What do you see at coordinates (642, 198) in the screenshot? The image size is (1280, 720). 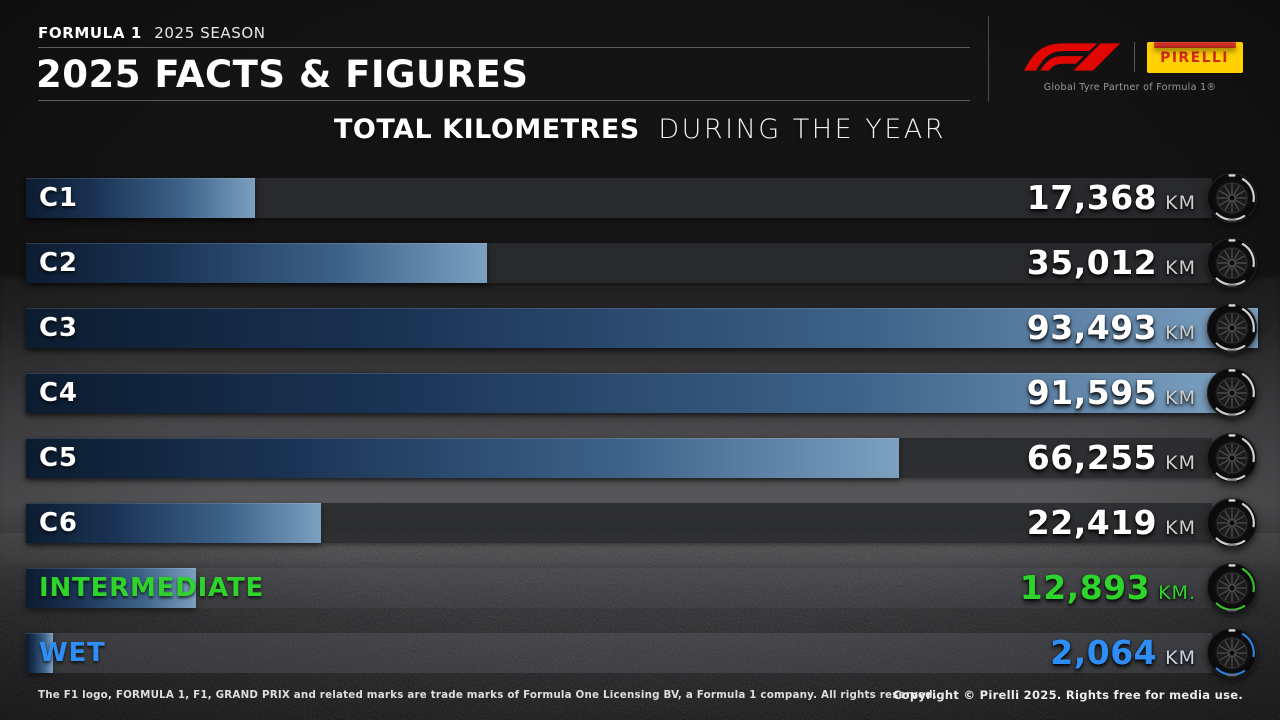 I see `bar-row: C1 17,368 KM` at bounding box center [642, 198].